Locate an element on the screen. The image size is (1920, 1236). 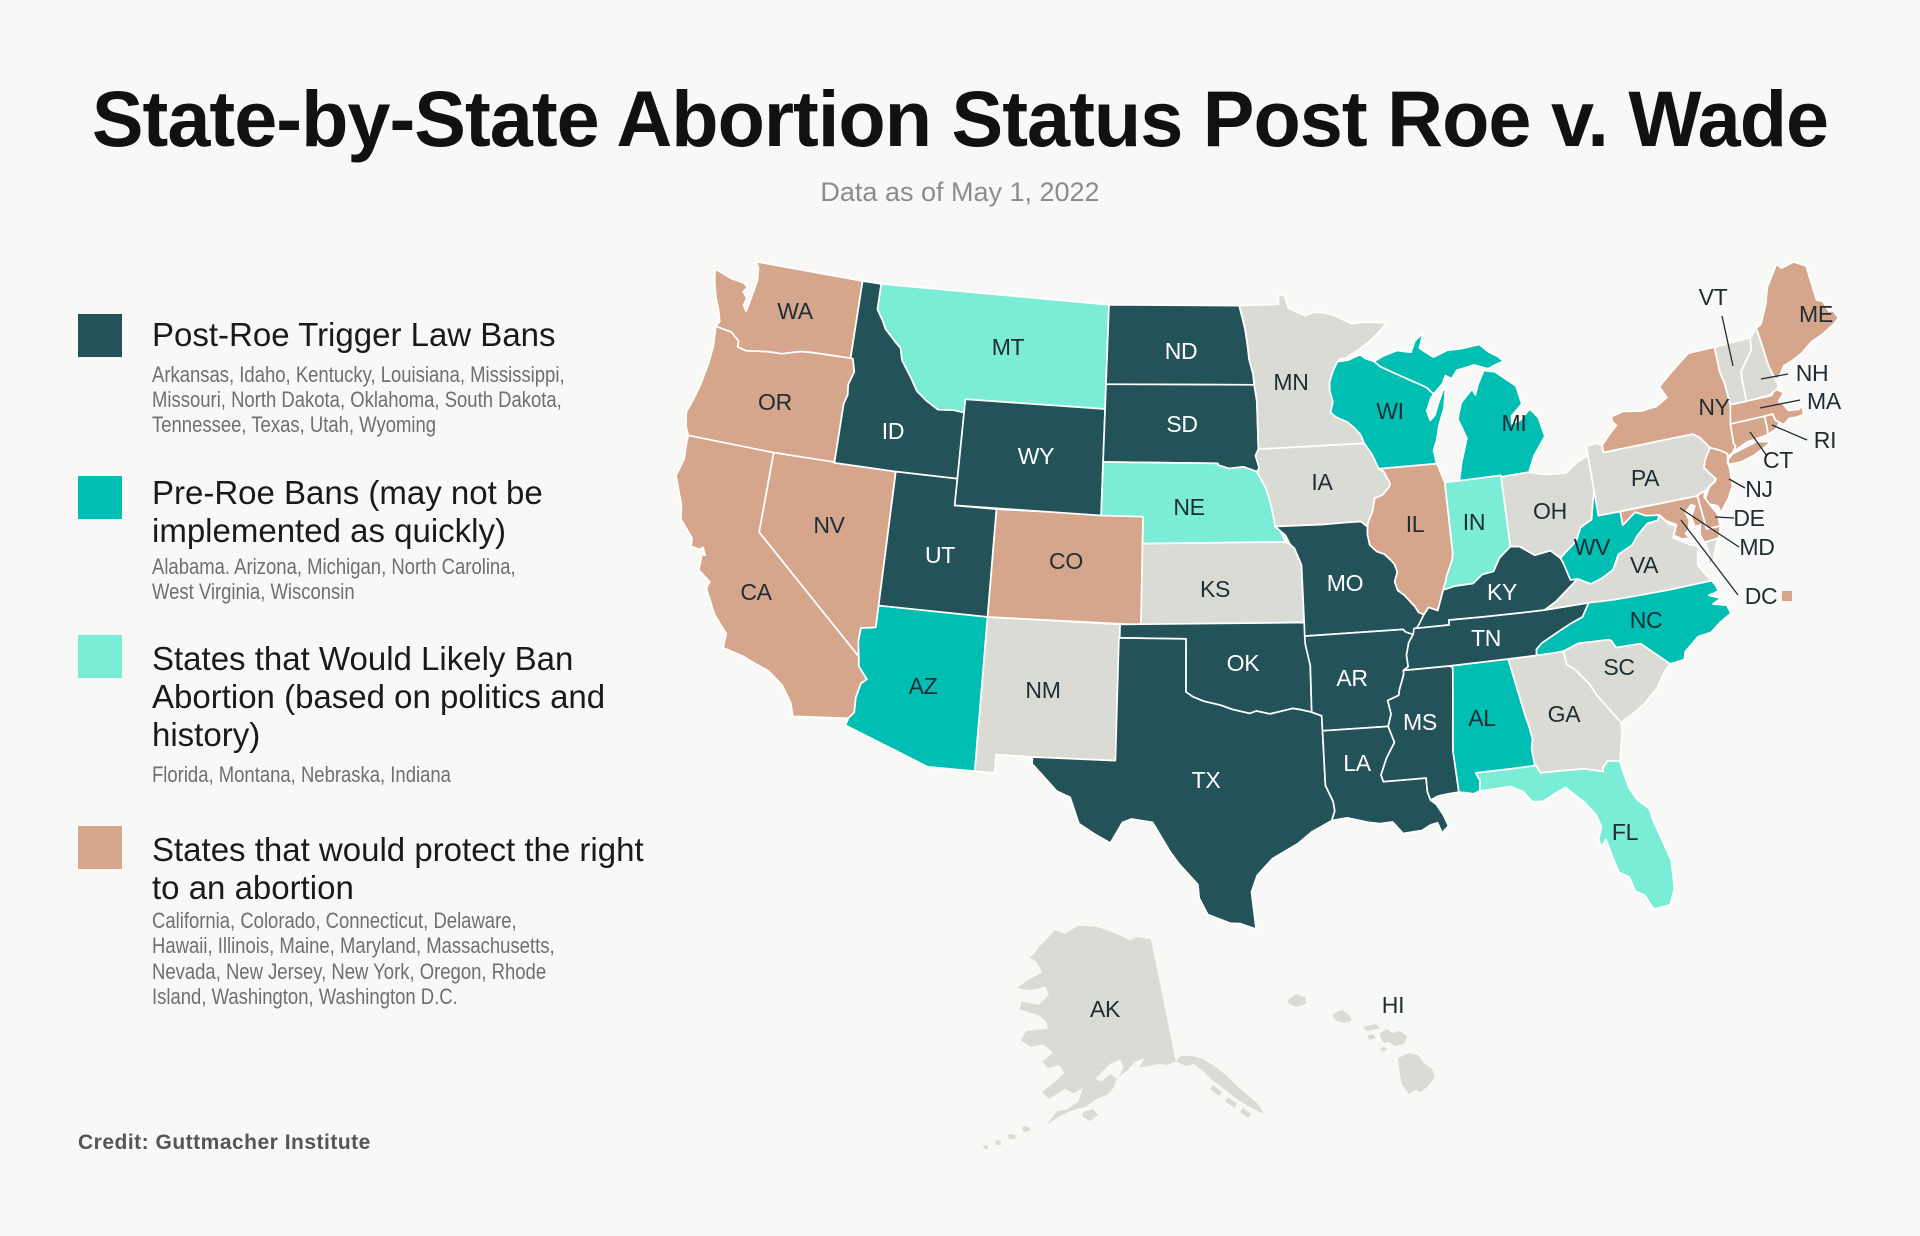
svg-text: MN is located at coordinates (1290, 382).